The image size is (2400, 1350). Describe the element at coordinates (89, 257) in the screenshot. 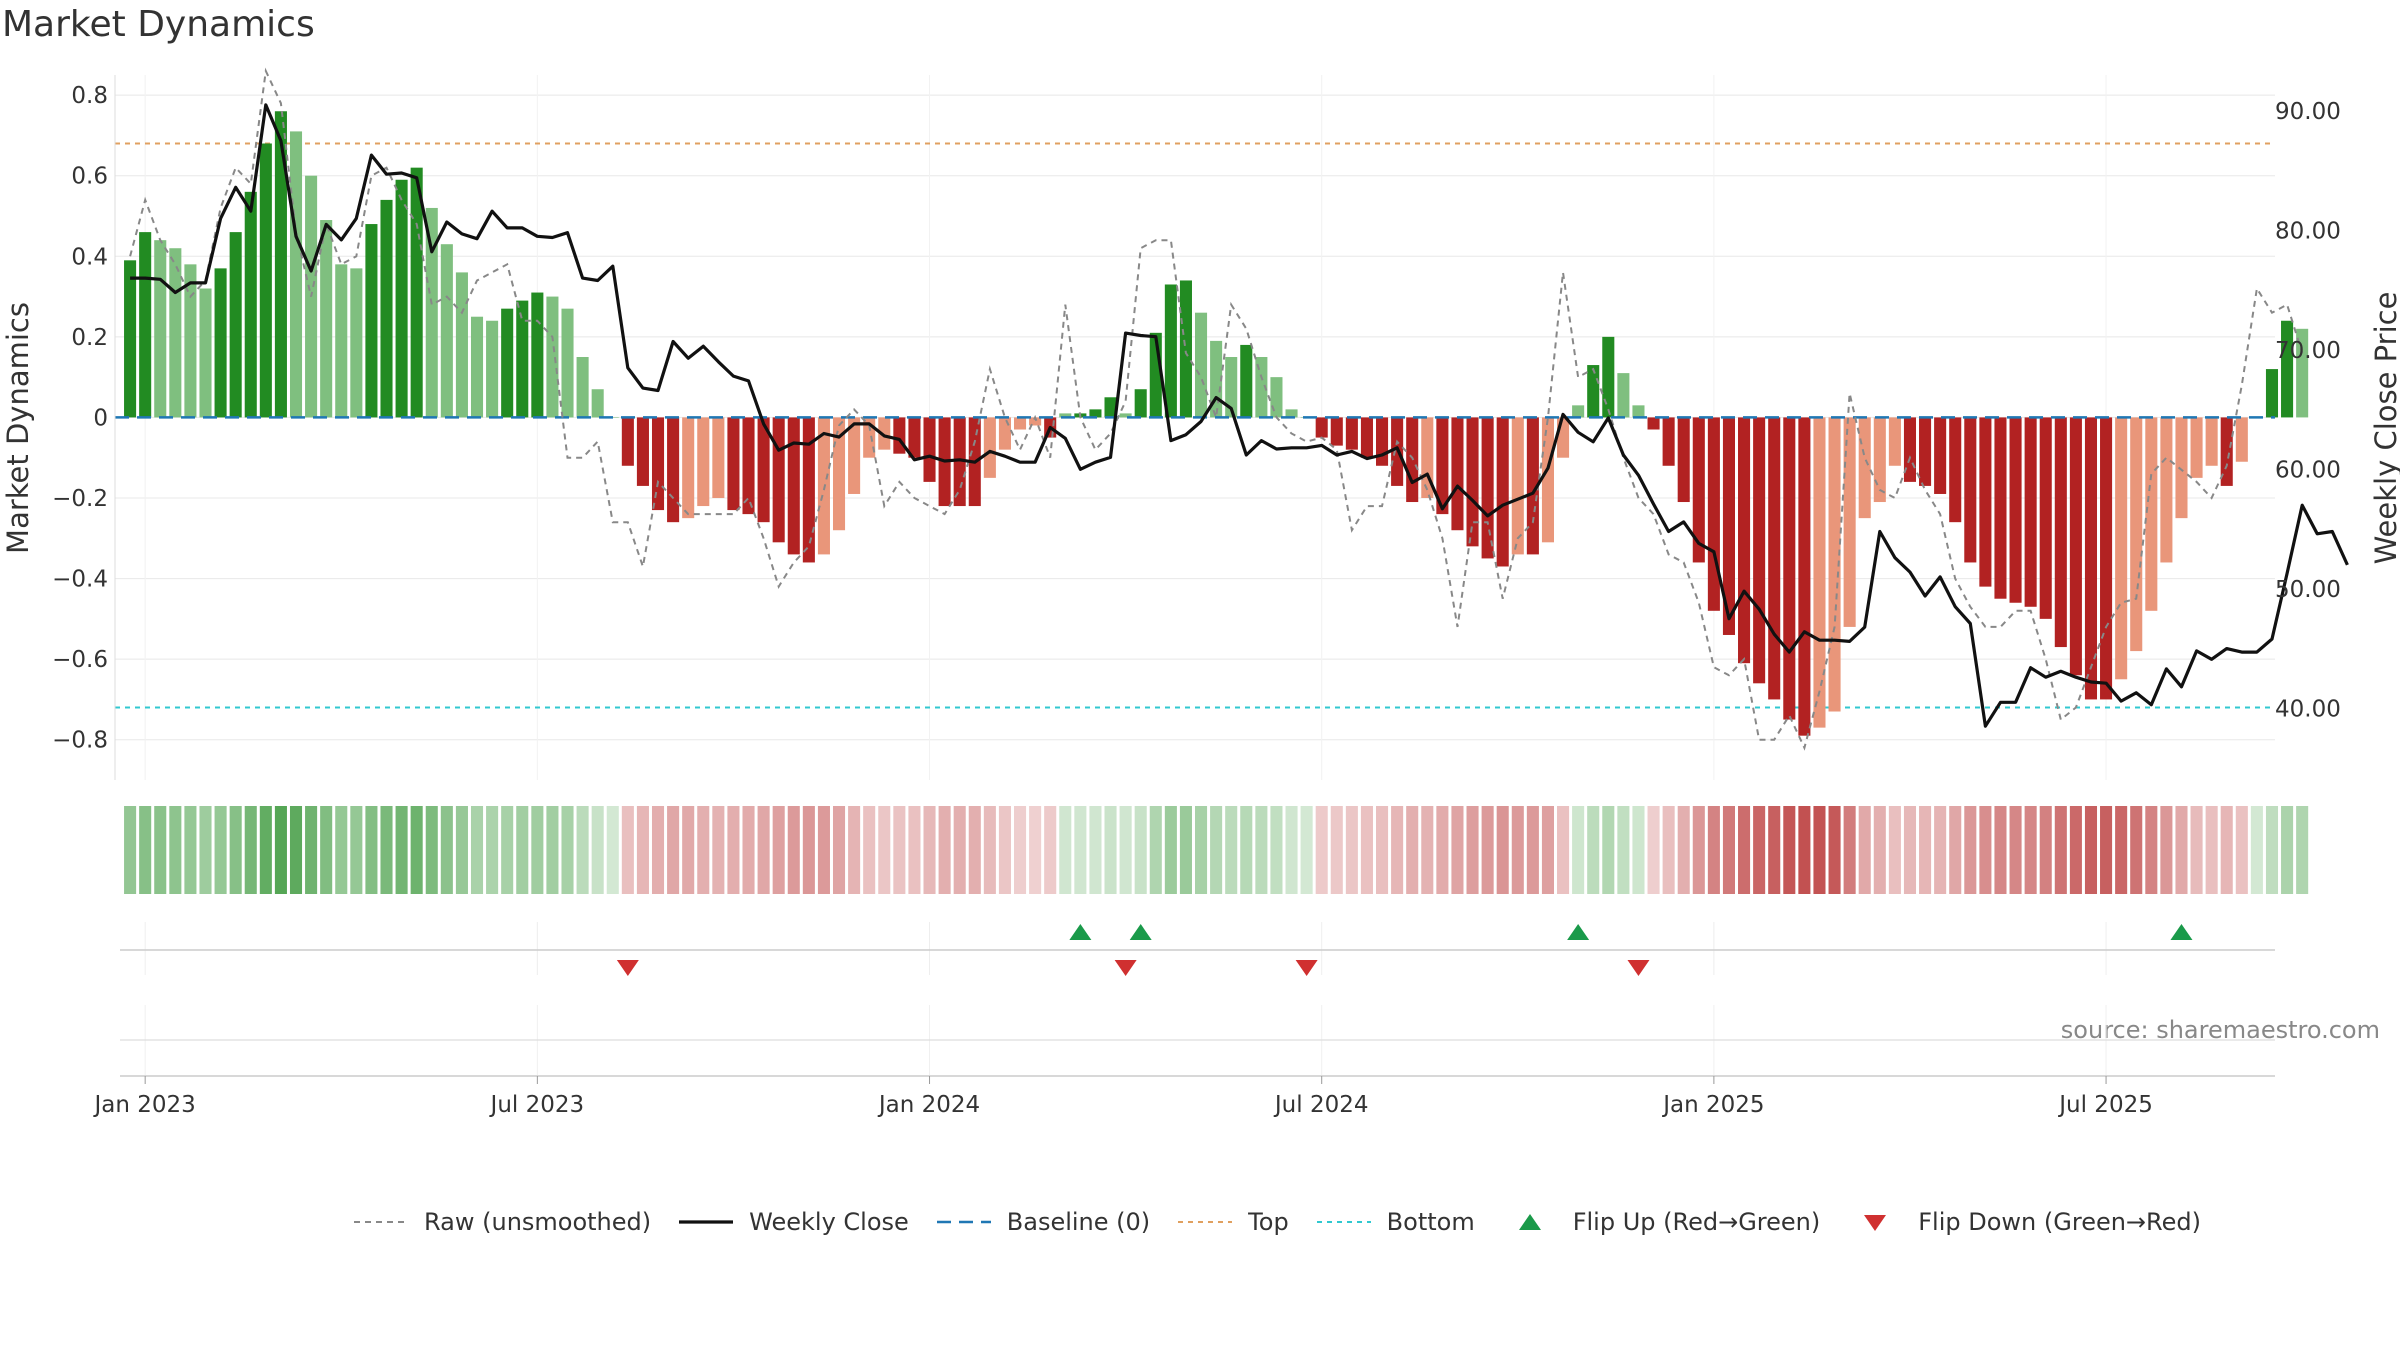

I see `y-tick-label: 0.4` at that location.